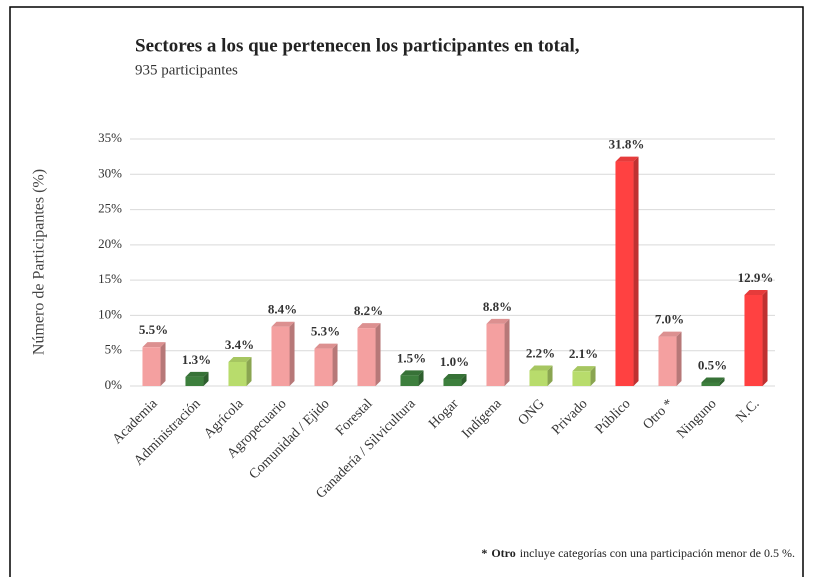  What do you see at coordinates (756, 277) in the screenshot?
I see `data-label: 12.9%` at bounding box center [756, 277].